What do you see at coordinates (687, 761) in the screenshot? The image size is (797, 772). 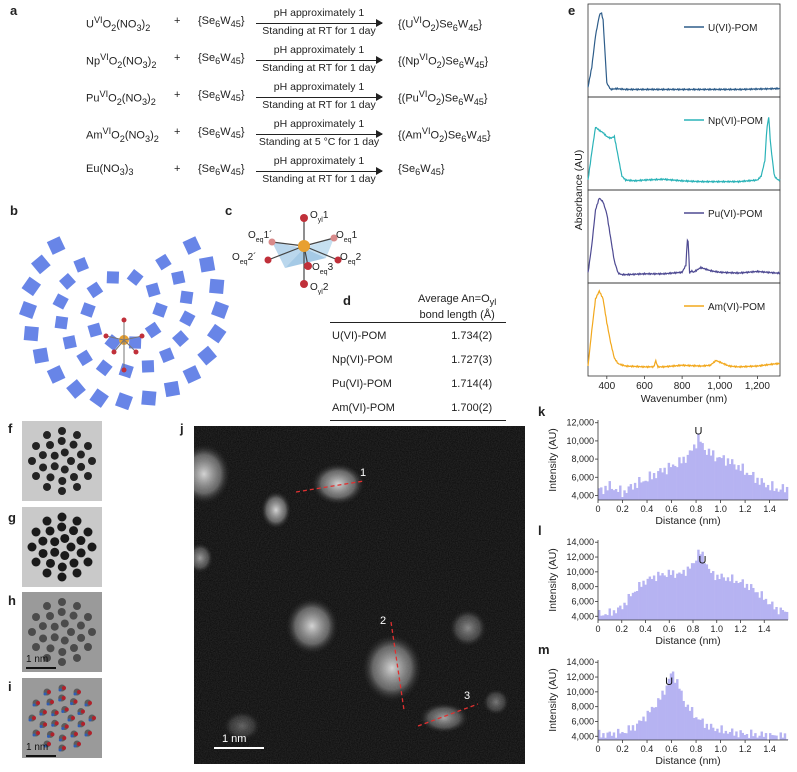 I see `x-axis-label: Distance (nm)` at bounding box center [687, 761].